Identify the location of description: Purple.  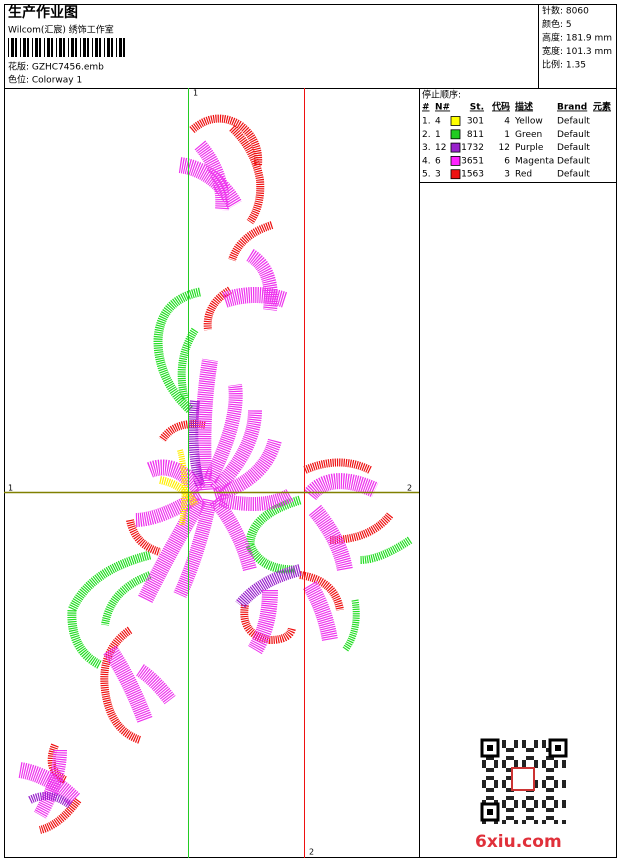
(529, 148).